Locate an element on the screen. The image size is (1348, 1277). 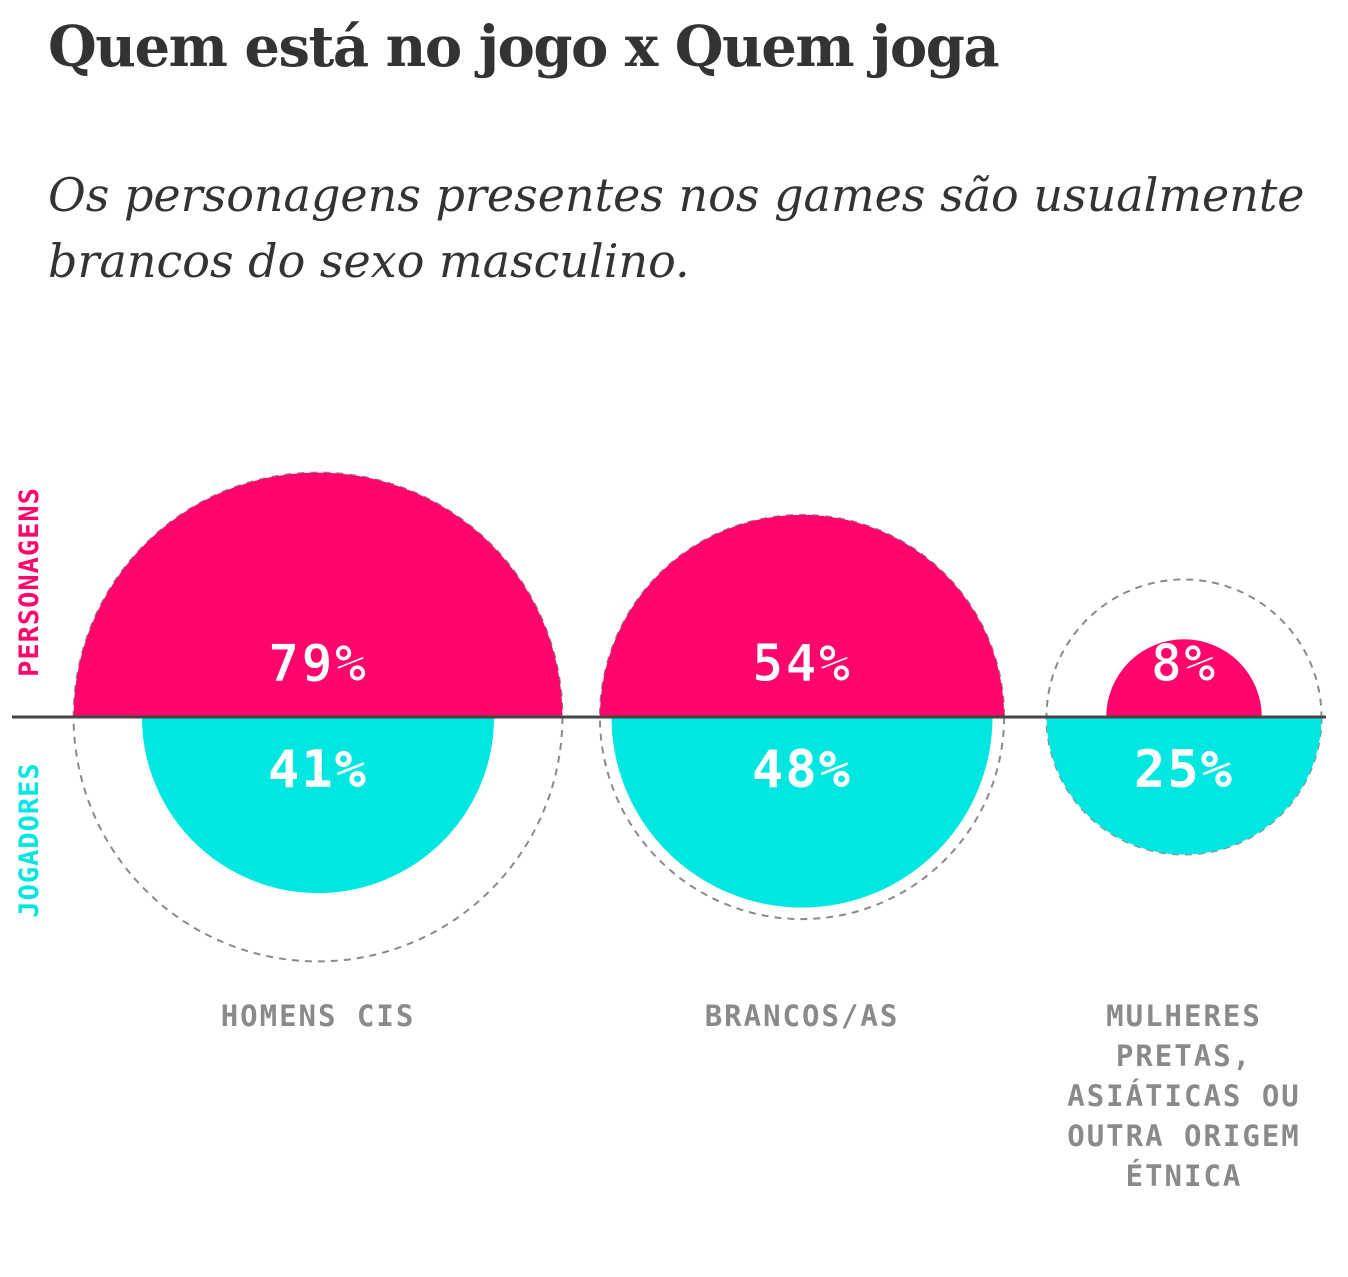
value-labels: 79% 41% 54% 48% 8% 25% is located at coordinates (751, 717).